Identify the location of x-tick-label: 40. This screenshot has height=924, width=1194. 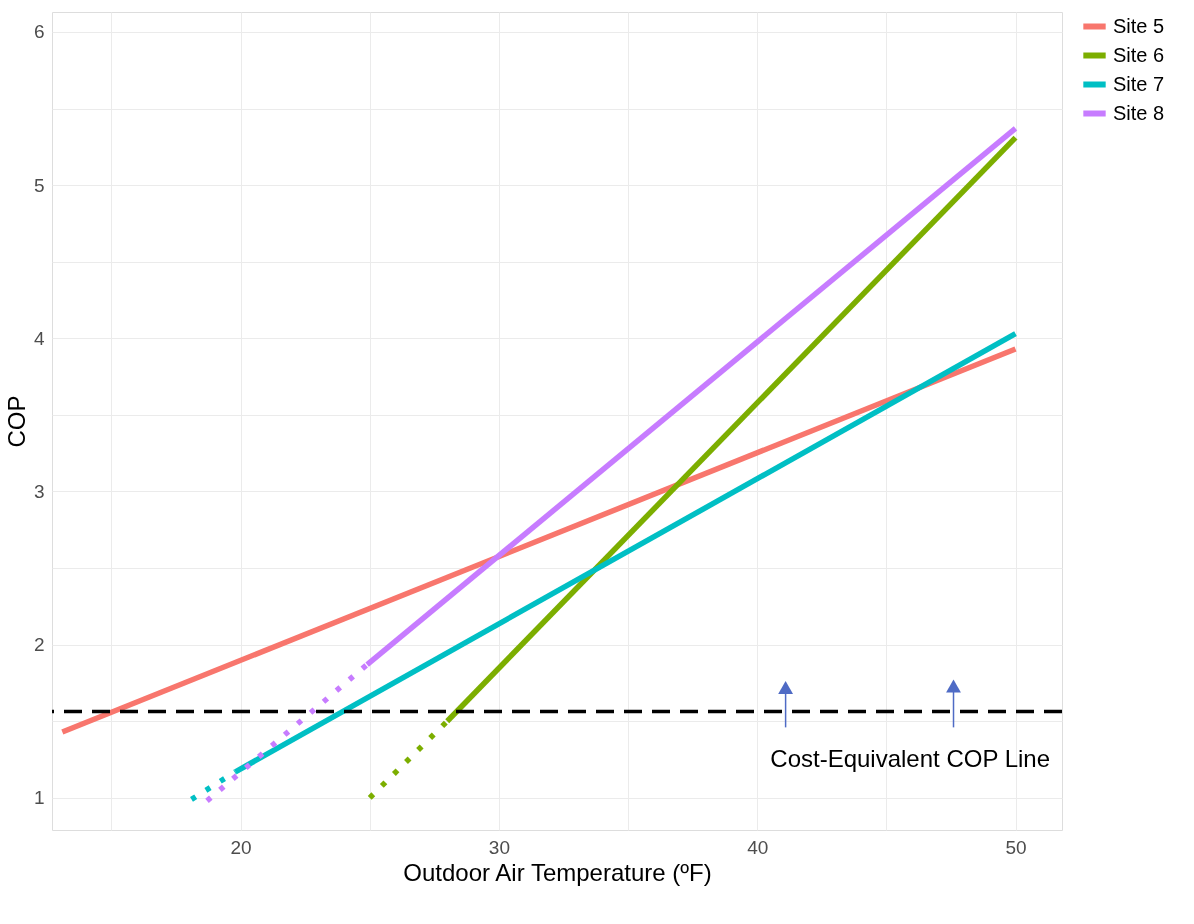
(758, 847).